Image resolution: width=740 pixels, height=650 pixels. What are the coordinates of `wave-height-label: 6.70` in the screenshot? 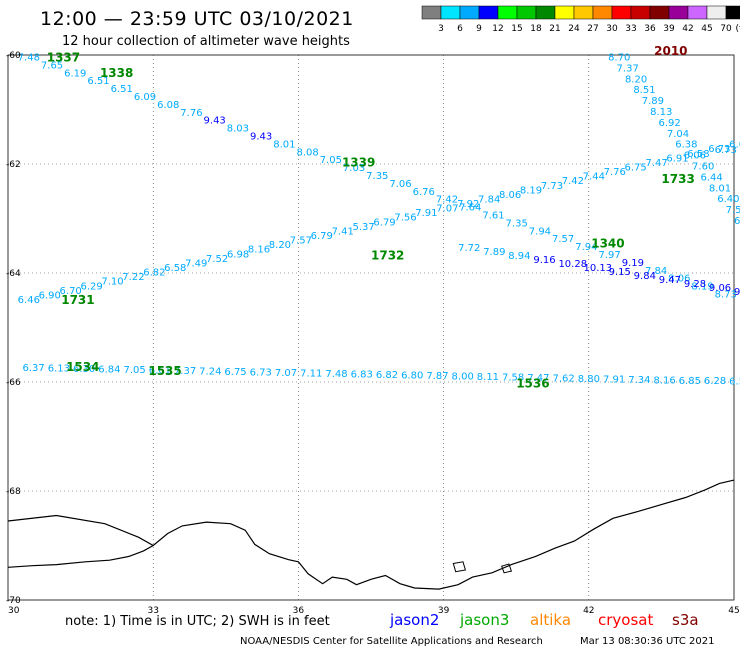 It's located at (71, 291).